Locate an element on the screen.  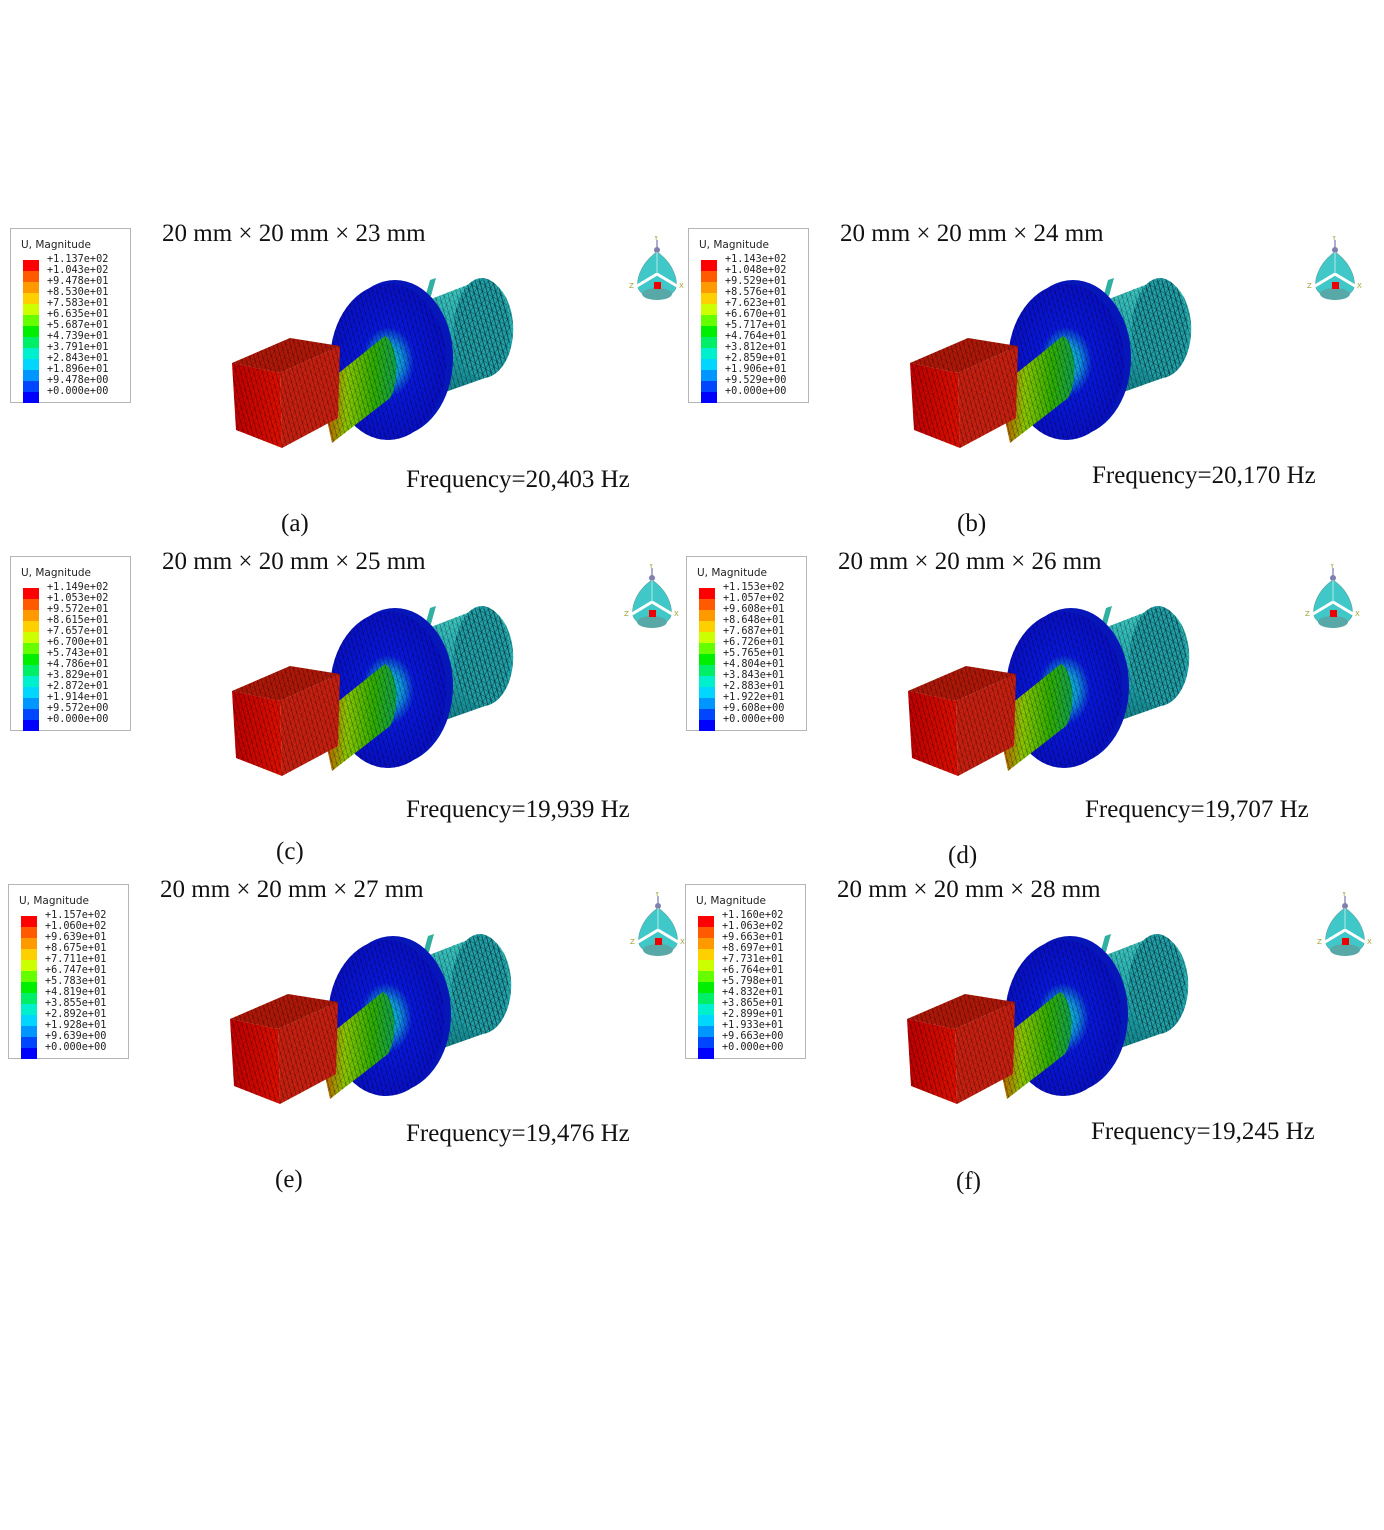
legend-value: +6.700e+01 is located at coordinates (77, 642).